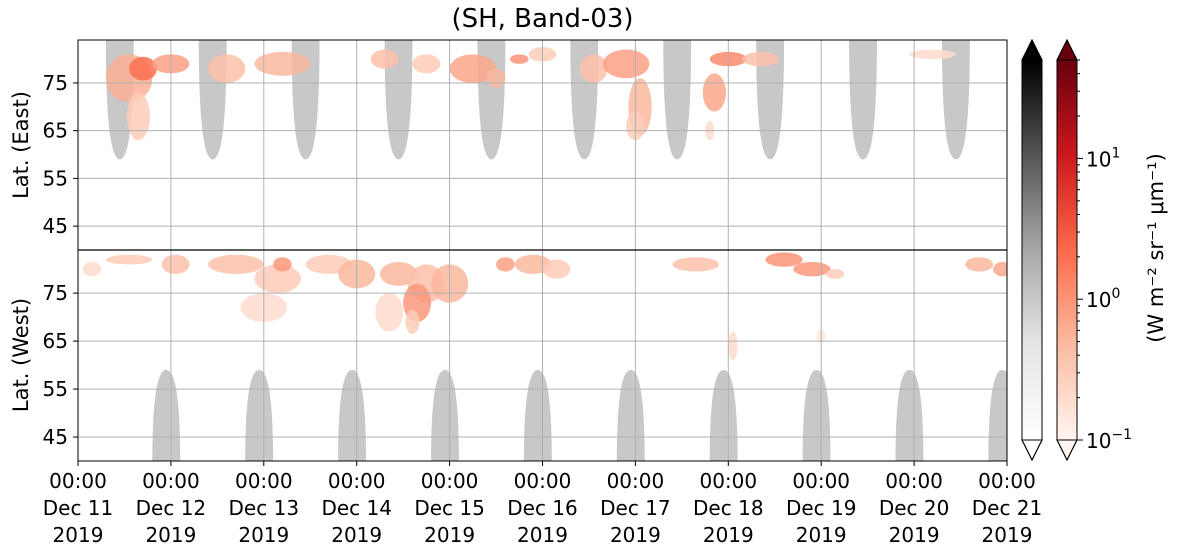 The width and height of the screenshot is (1181, 556). I want to click on x-tick-label: Dec 17, so click(635, 508).